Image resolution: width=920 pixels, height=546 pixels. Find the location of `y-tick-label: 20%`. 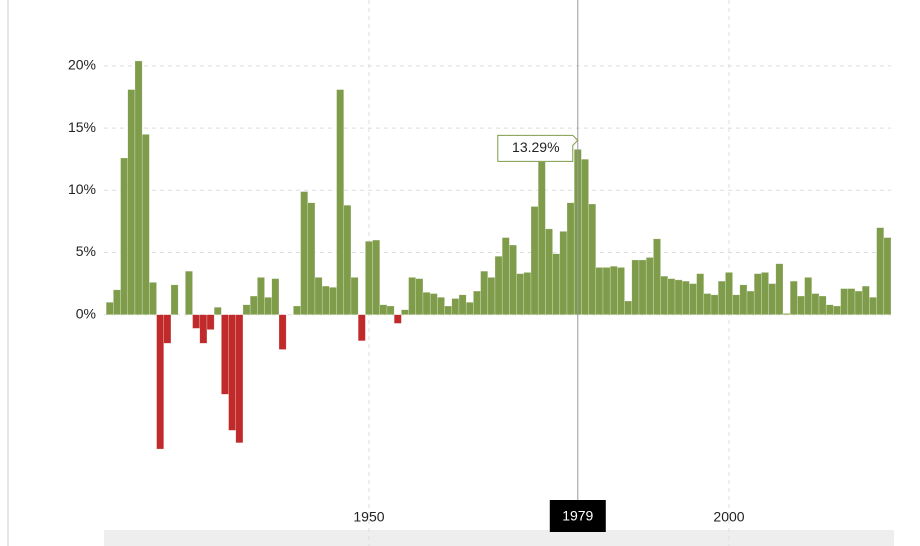

y-tick-label: 20% is located at coordinates (82, 65).